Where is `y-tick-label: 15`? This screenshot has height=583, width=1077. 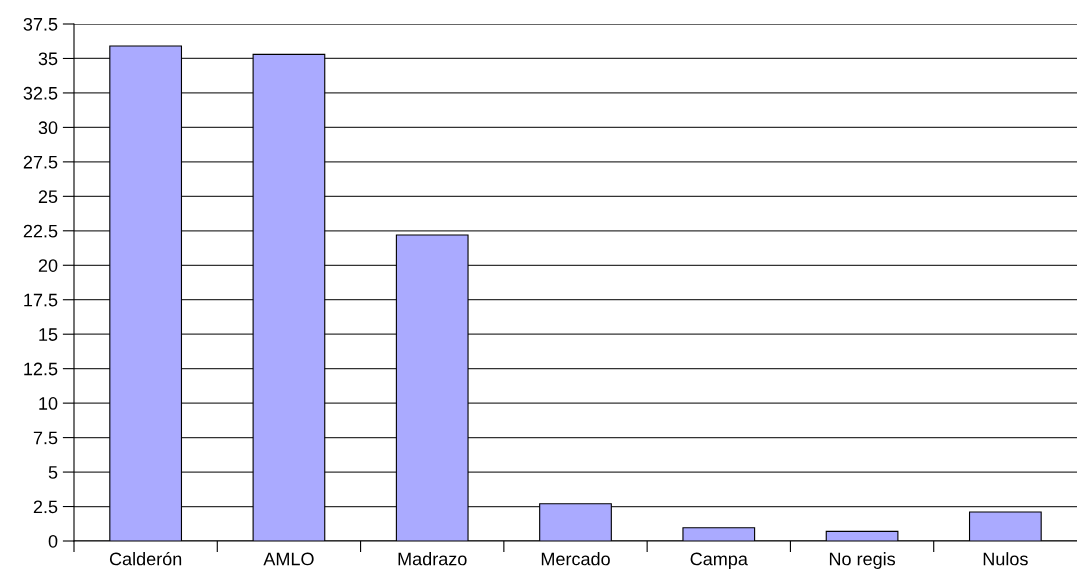
y-tick-label: 15 is located at coordinates (48, 334).